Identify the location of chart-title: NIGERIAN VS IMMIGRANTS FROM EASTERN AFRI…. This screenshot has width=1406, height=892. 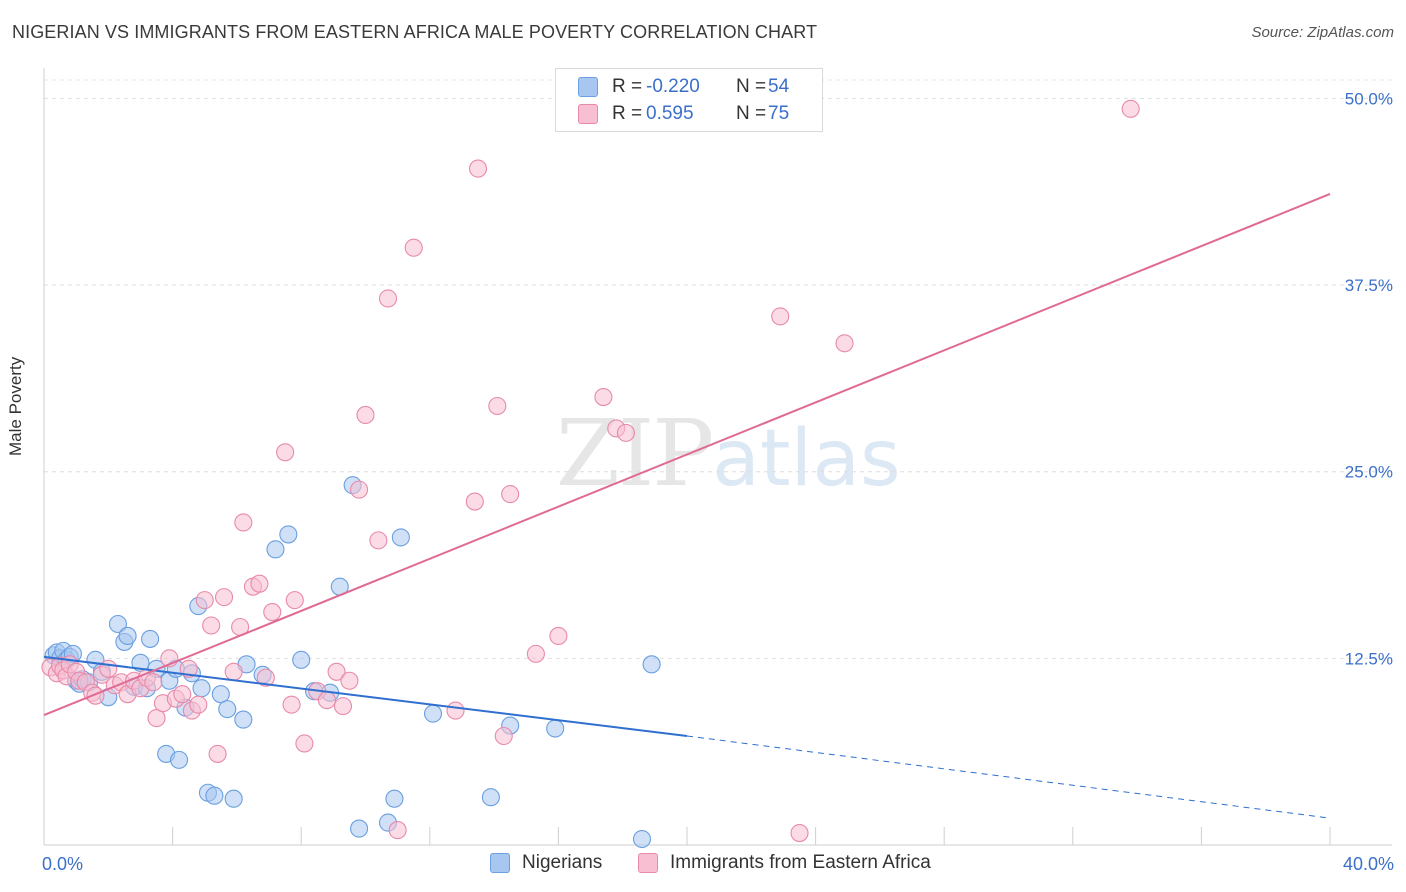
(415, 32).